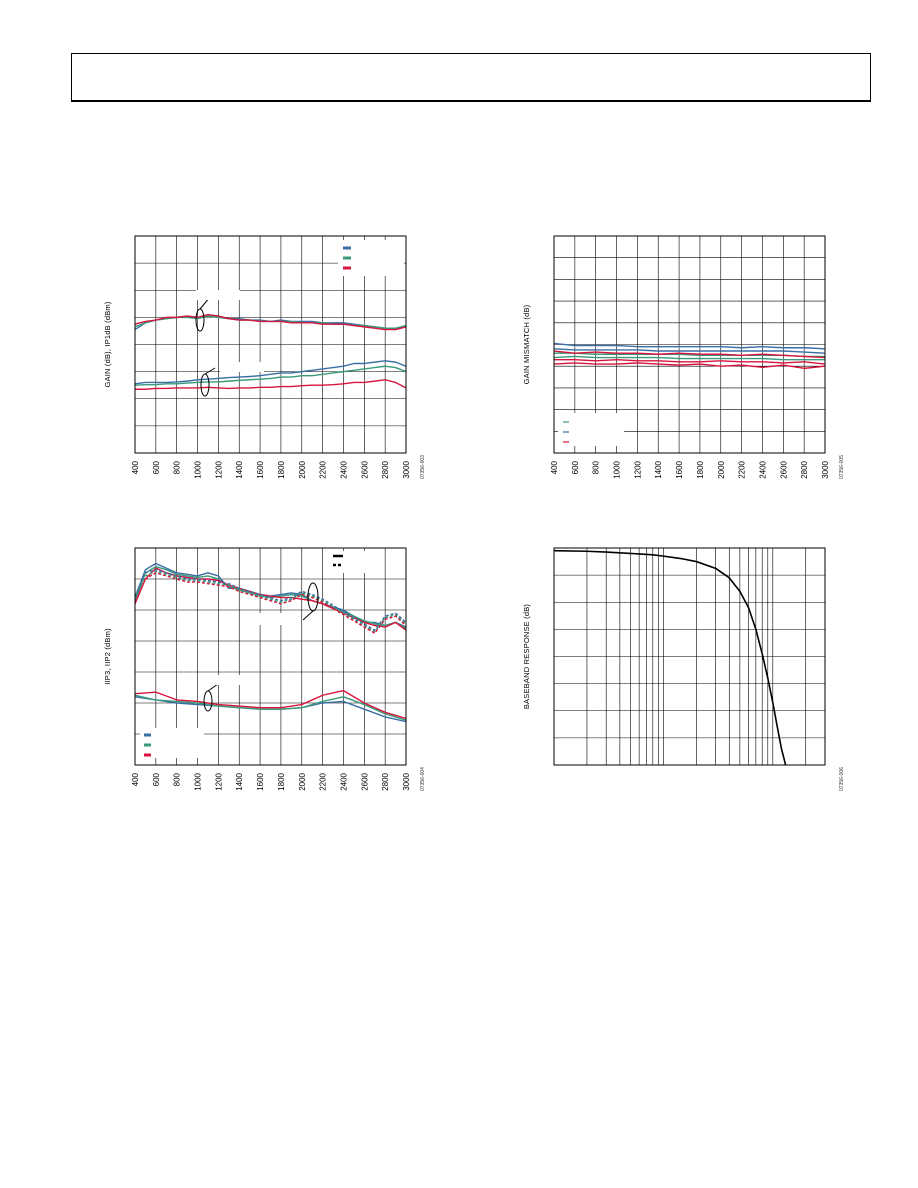 The width and height of the screenshot is (918, 1188). I want to click on chart-baseband-response: BASEBAND RESPONSE (dB) 07356-006, so click(683, 669).